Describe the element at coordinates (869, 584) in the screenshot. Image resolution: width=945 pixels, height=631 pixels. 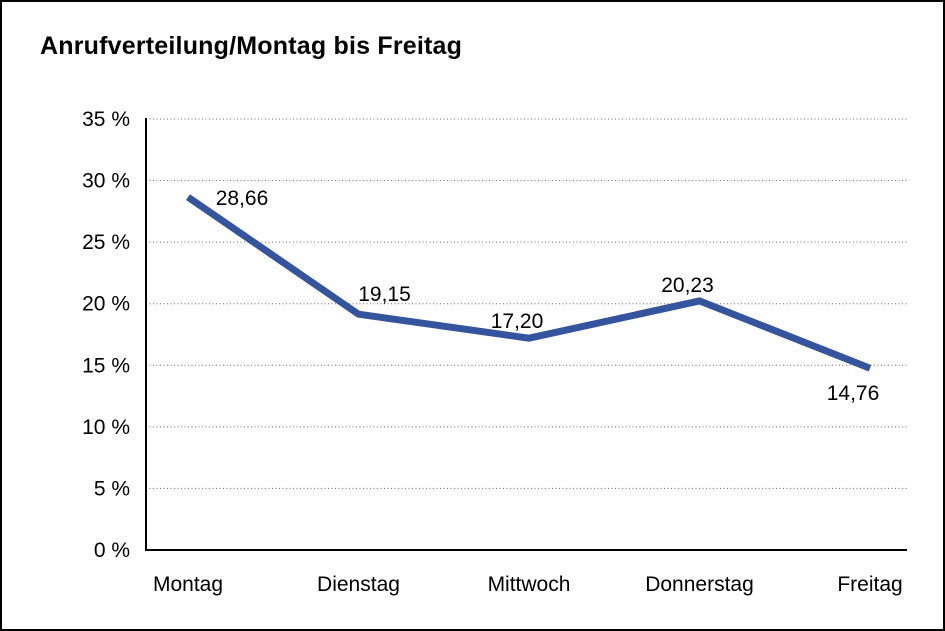
I see `x-axis-category-label: Freitag` at that location.